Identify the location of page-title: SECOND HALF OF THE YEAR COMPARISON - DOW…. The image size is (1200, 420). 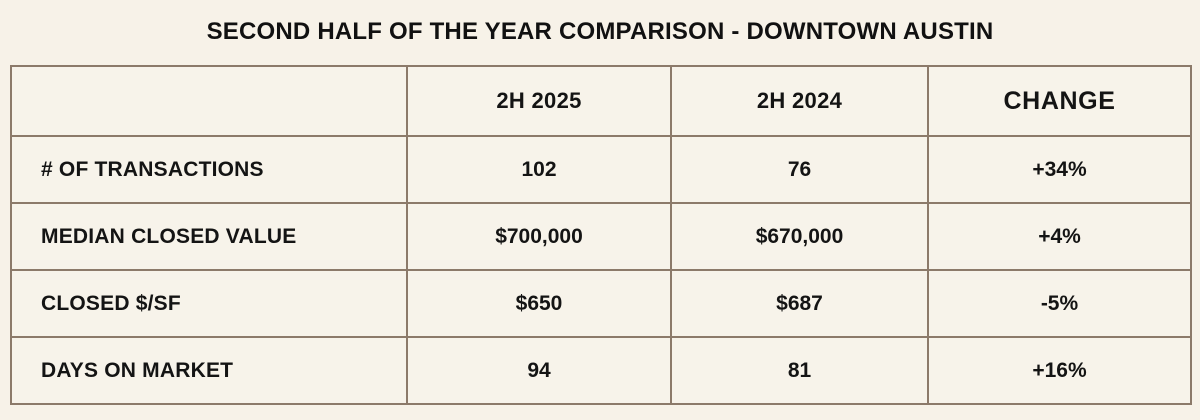
(600, 31).